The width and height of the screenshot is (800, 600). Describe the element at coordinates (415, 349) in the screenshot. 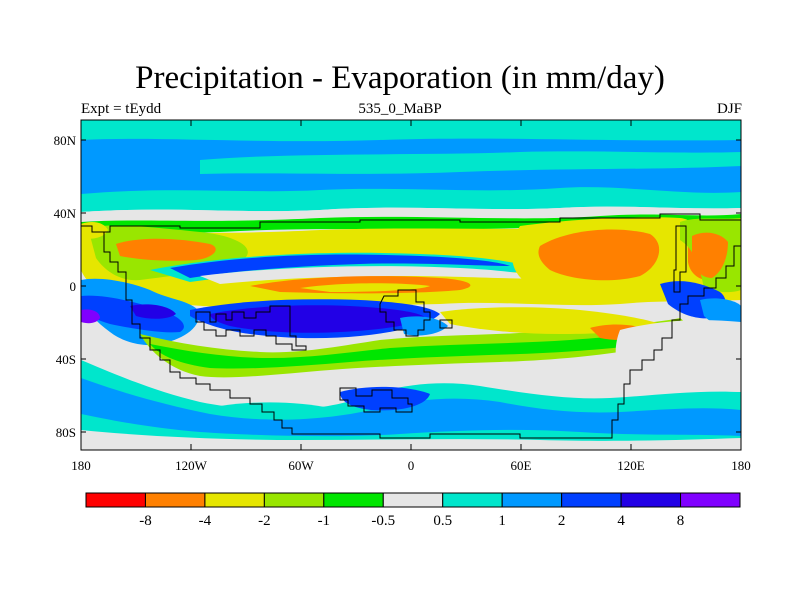

I see `south-green-belt` at that location.